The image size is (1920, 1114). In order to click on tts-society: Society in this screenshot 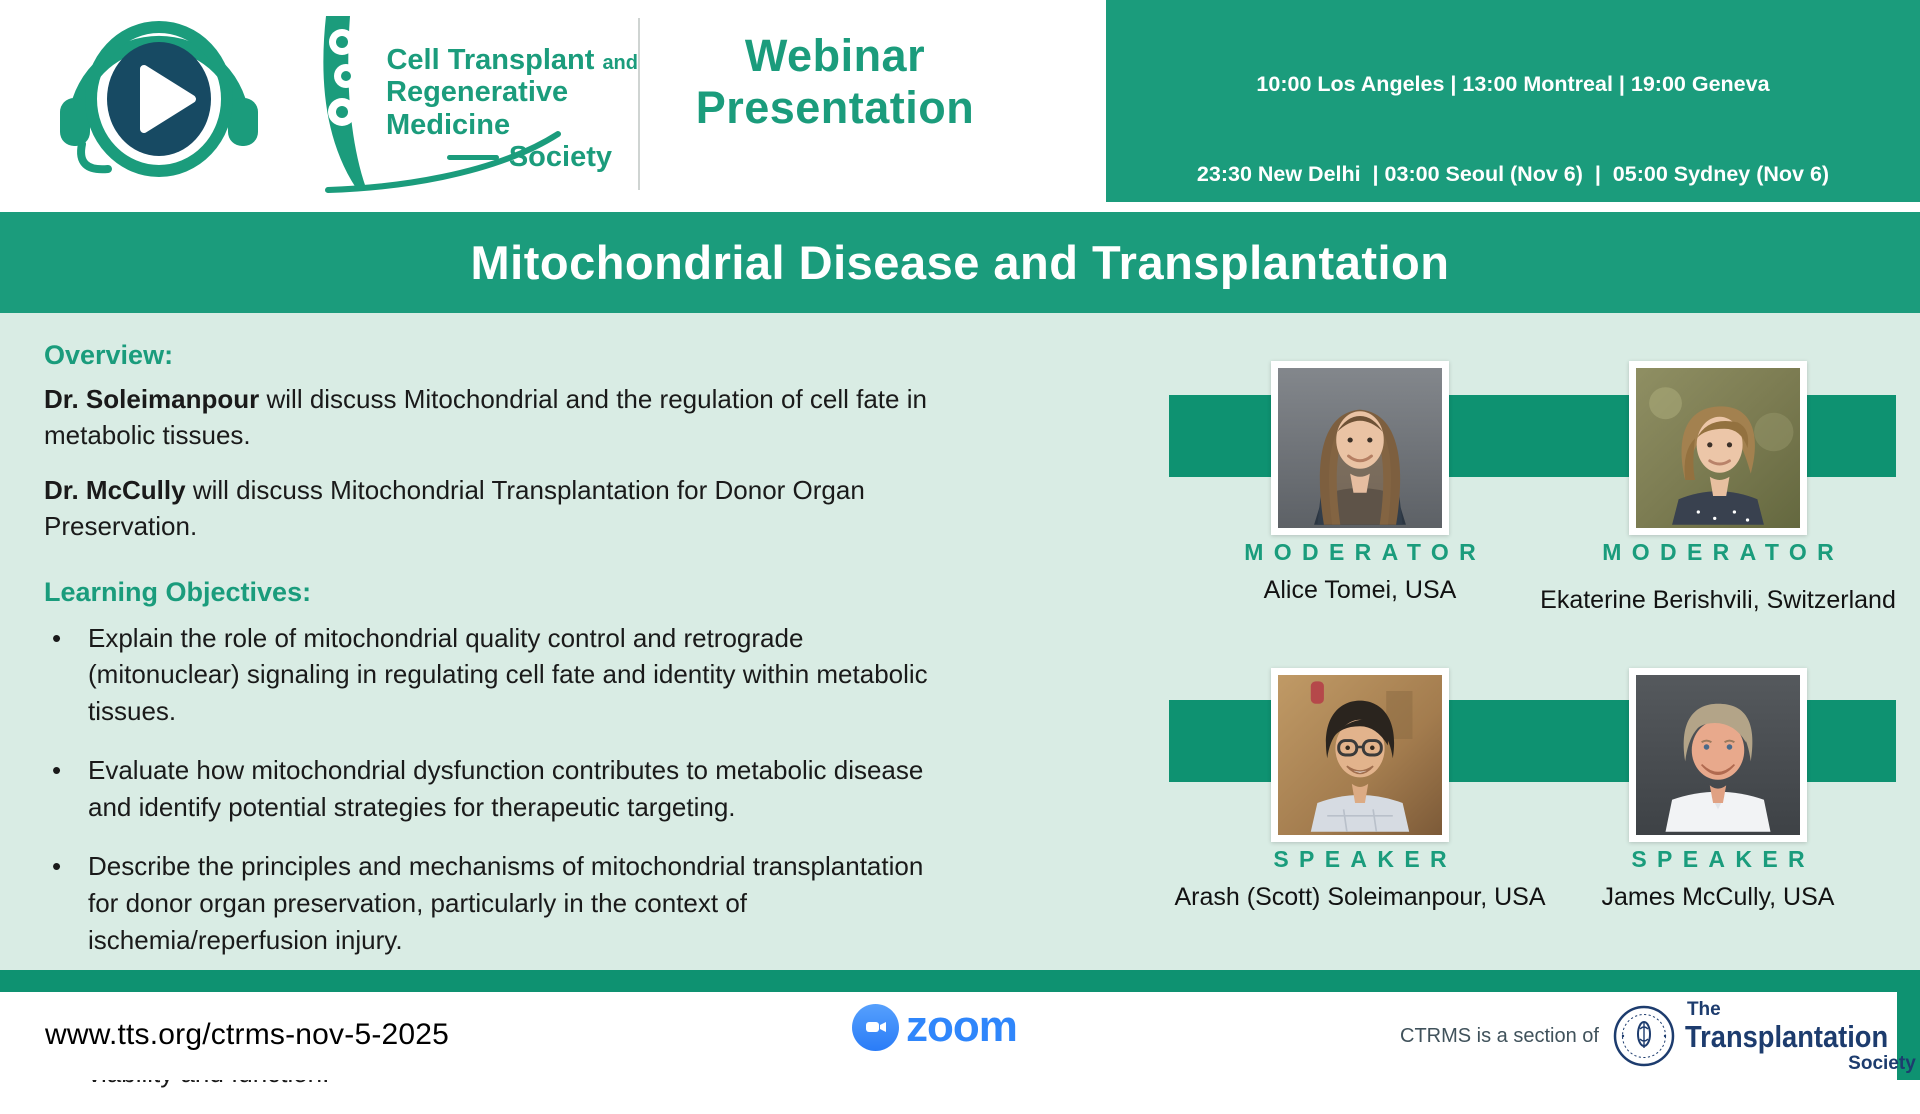, I will do `click(1882, 1063)`.